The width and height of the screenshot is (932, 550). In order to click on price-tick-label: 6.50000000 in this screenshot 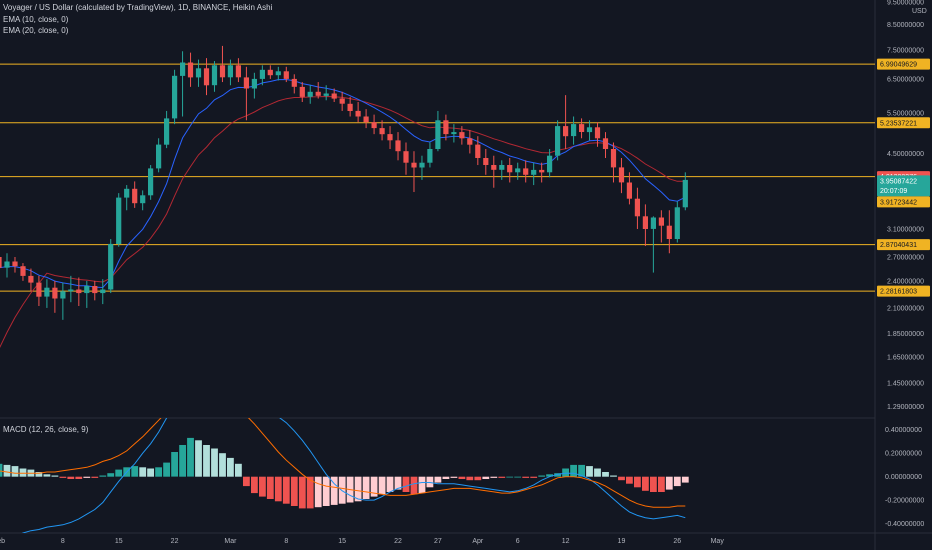, I will do `click(905, 79)`.